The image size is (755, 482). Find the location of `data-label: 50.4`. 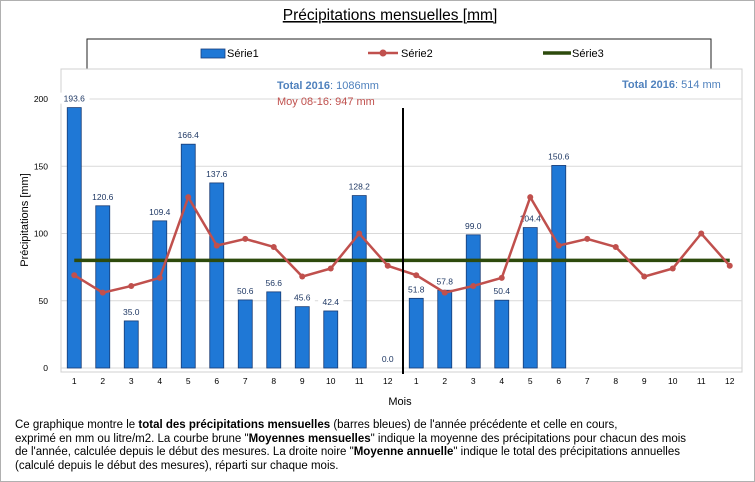

data-label: 50.4 is located at coordinates (501, 291).